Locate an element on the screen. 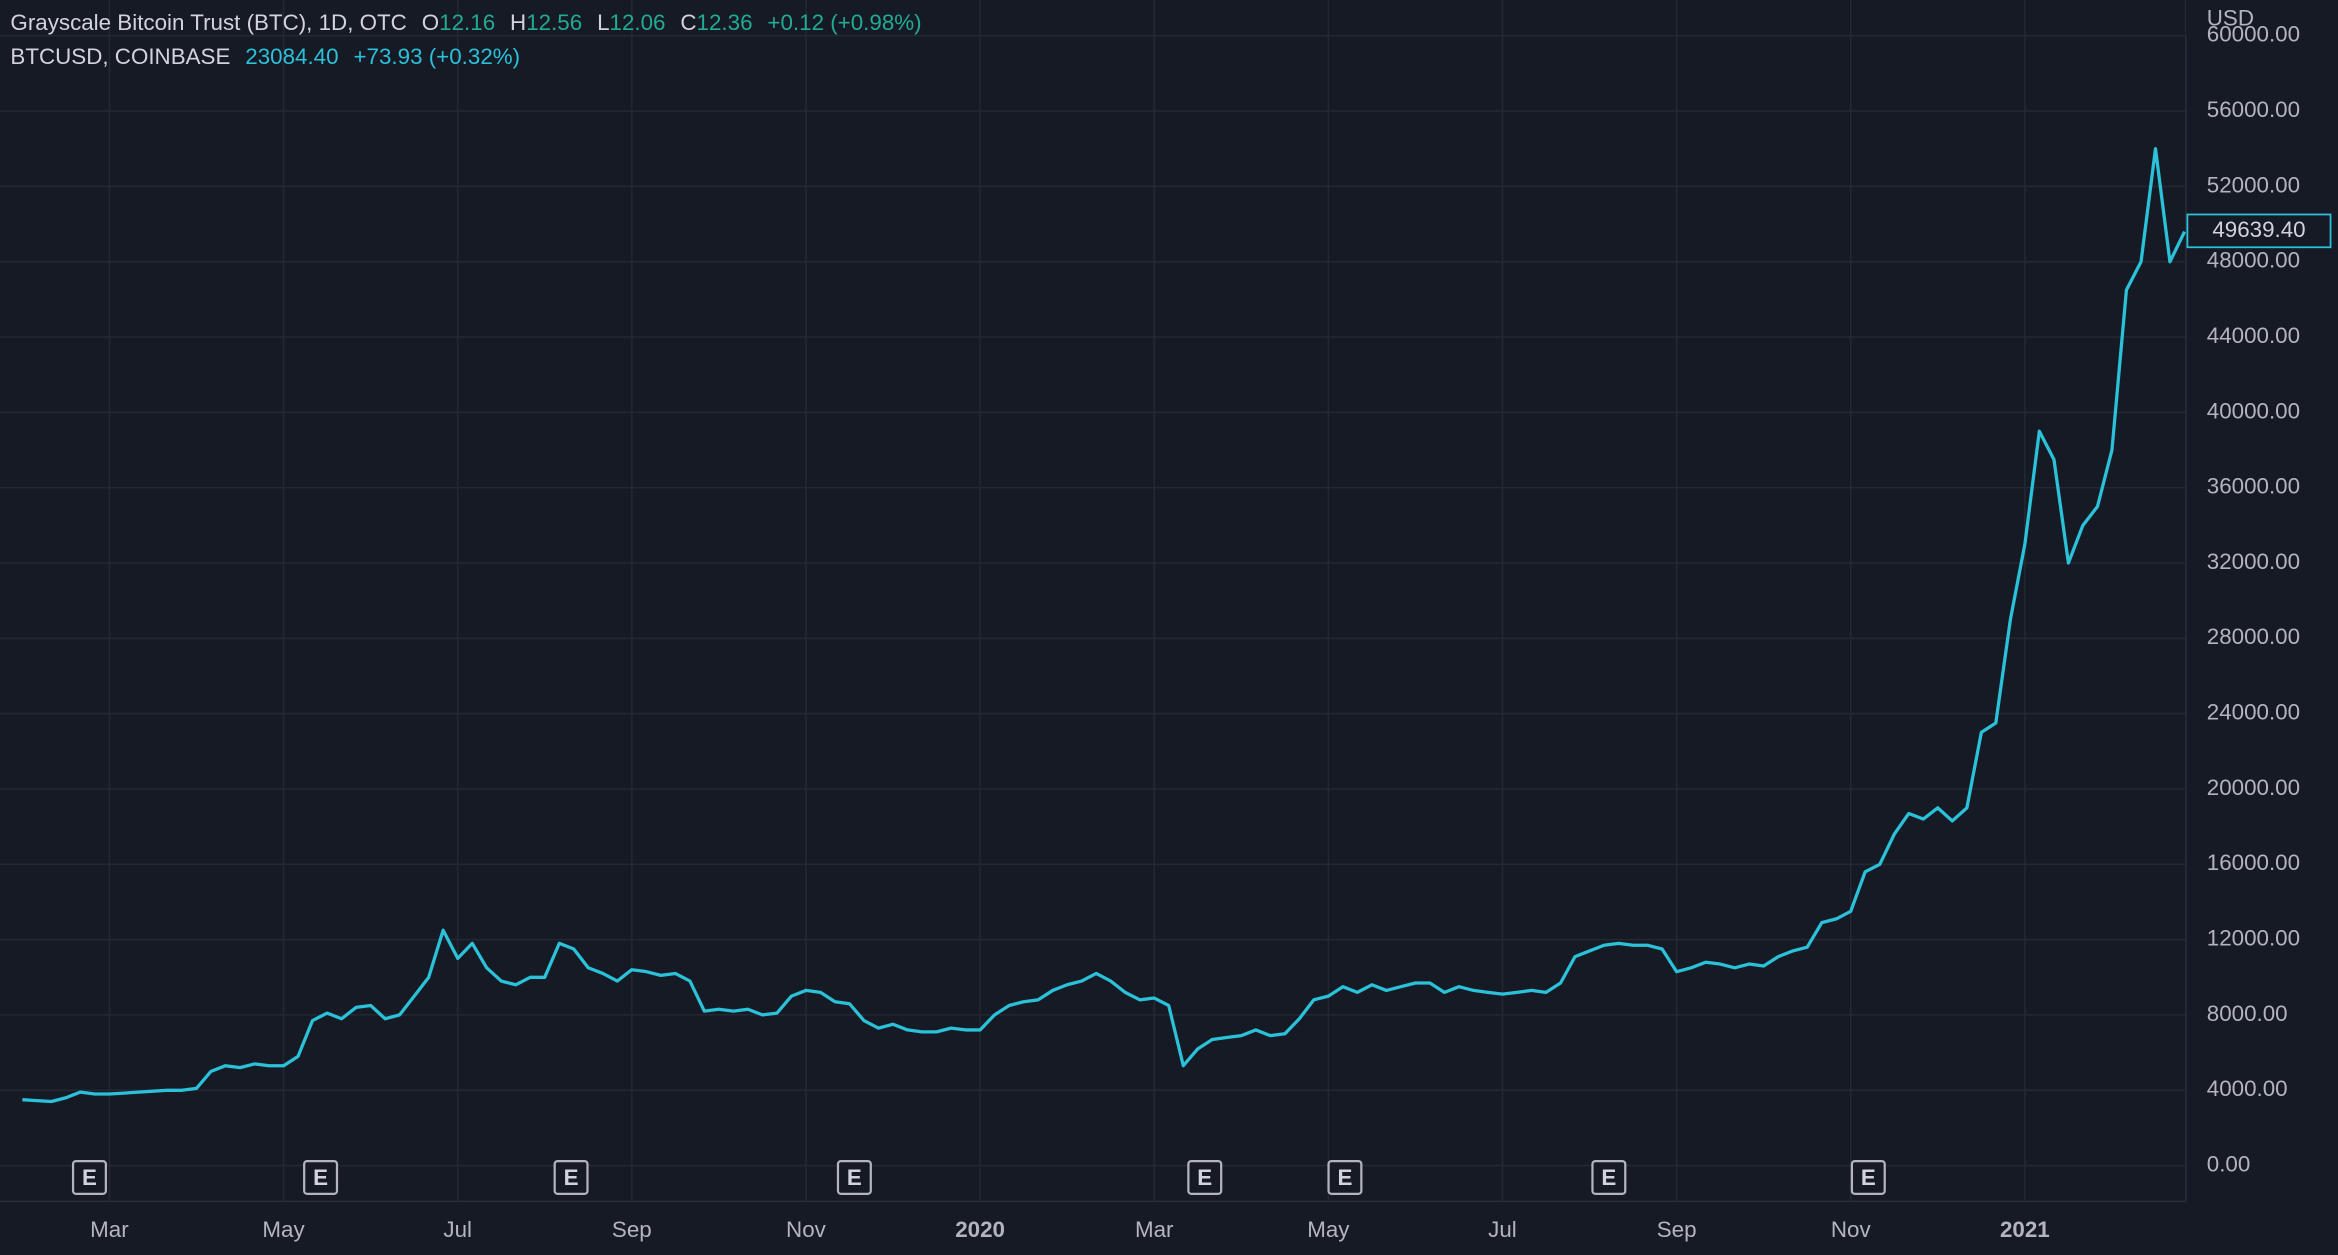 This screenshot has height=1255, width=2338. ohlc-value: 12.36 is located at coordinates (725, 22).